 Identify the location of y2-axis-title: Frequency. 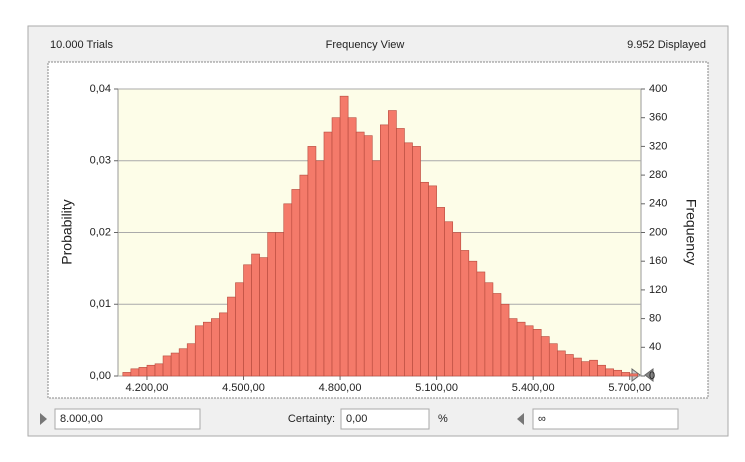
(691, 232).